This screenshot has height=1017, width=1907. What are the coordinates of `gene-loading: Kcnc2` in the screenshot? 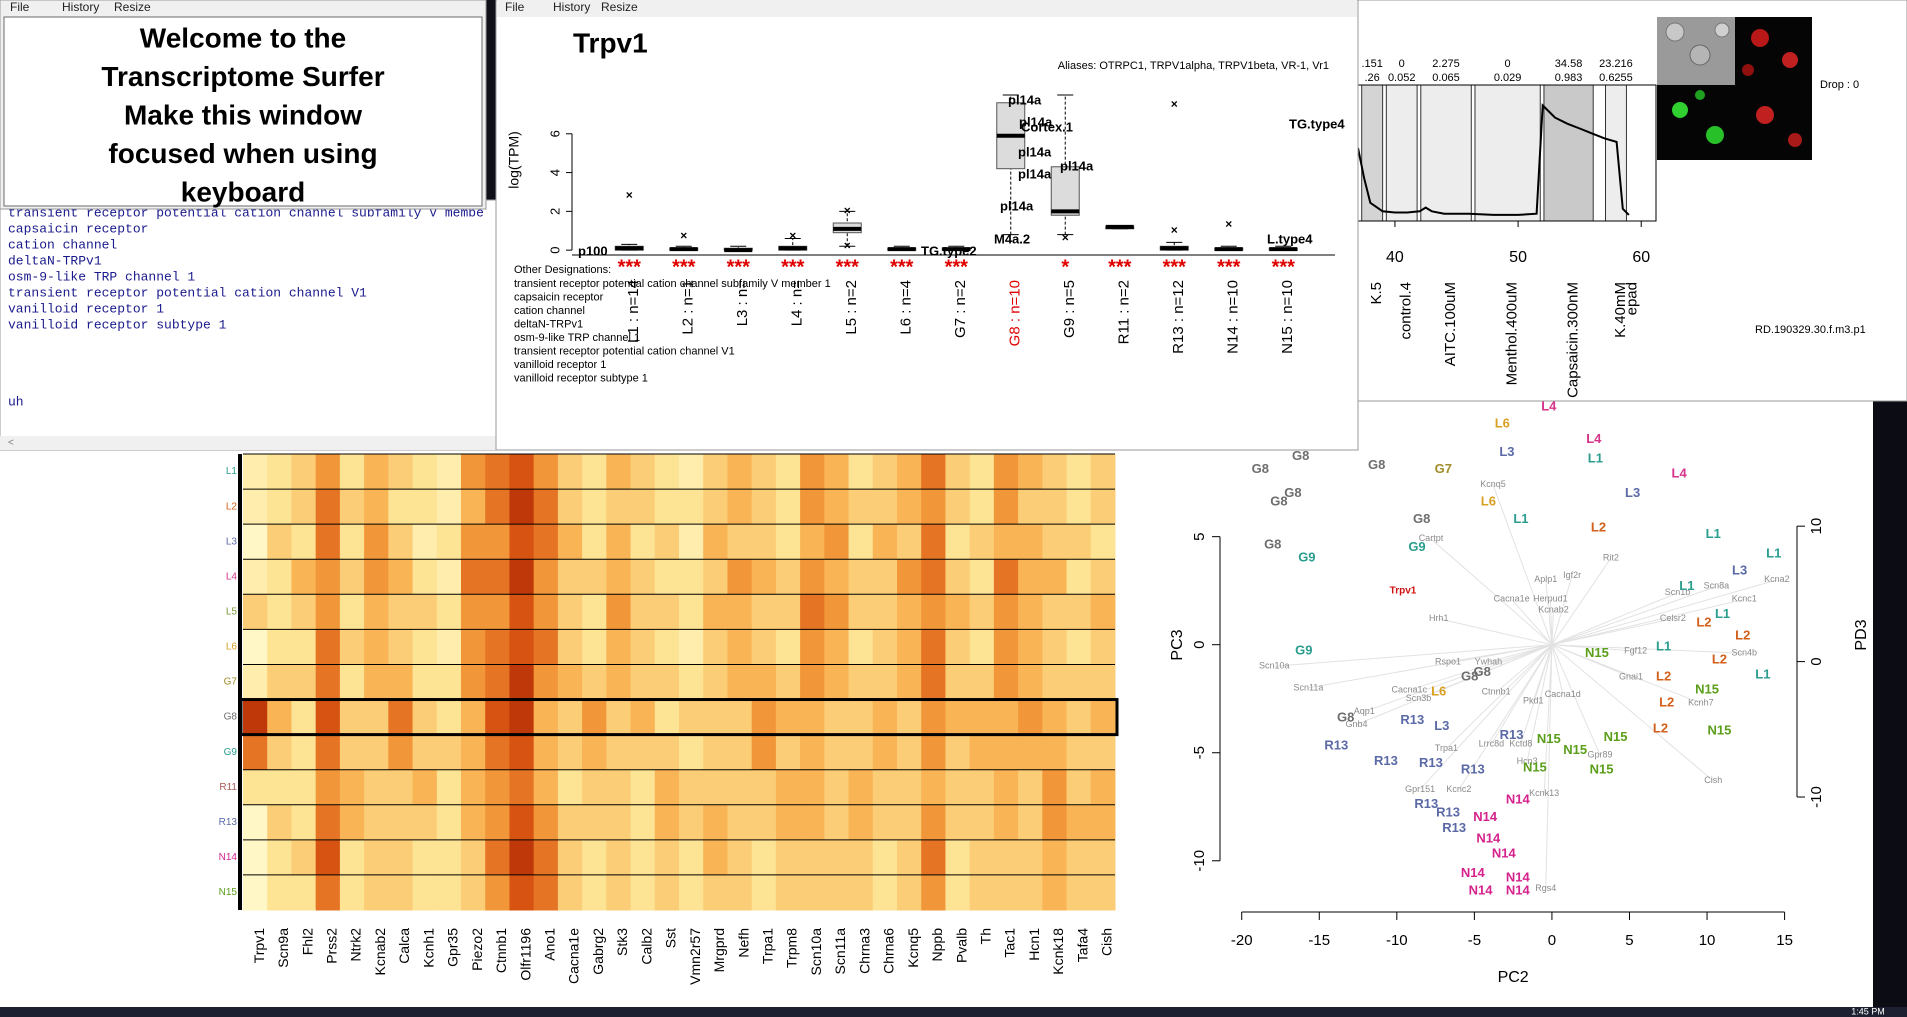 It's located at (1458, 789).